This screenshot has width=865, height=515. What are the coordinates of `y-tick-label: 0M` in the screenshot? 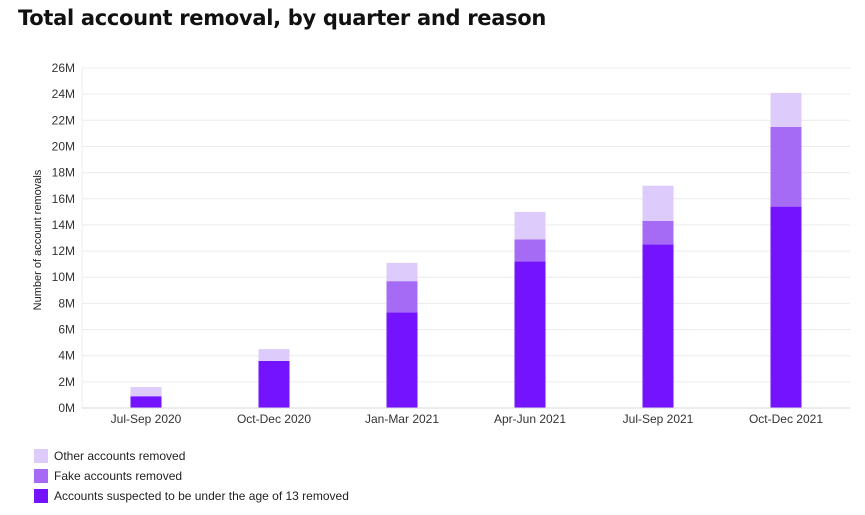 It's located at (66, 408).